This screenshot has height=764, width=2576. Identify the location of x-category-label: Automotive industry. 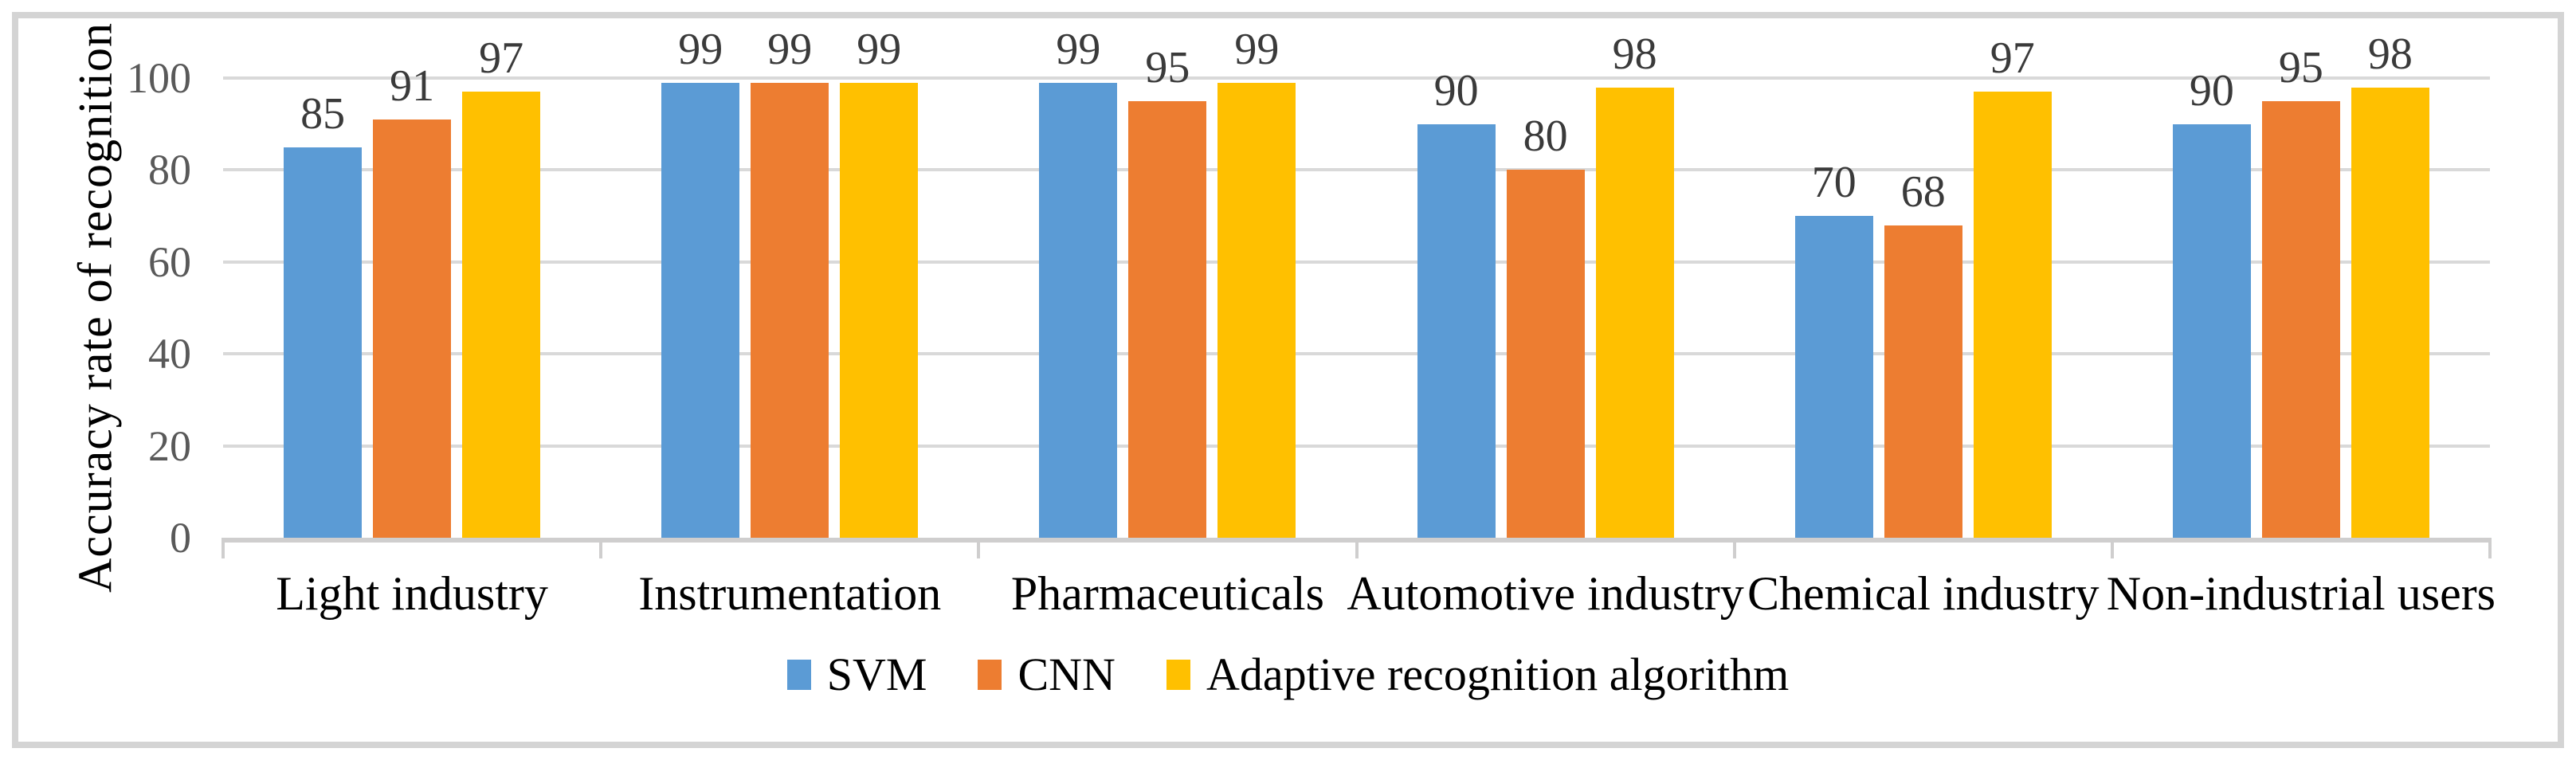
(1546, 593).